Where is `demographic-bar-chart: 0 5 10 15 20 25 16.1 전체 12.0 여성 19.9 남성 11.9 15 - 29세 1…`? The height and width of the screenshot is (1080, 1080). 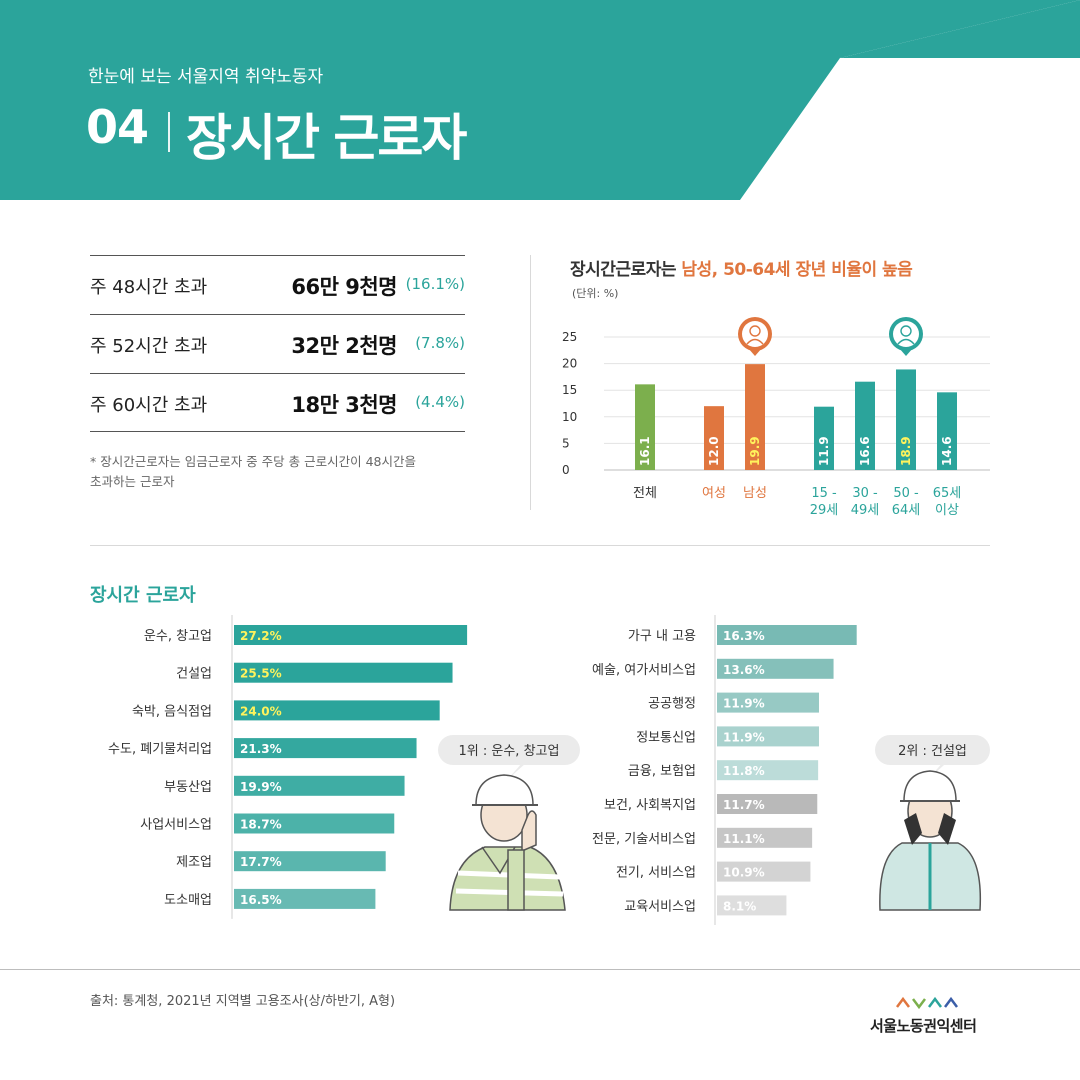
demographic-bar-chart: 0 5 10 15 20 25 16.1 전체 12.0 여성 19.9 남성 11.9 15 - 29세 1… is located at coordinates (776, 417).